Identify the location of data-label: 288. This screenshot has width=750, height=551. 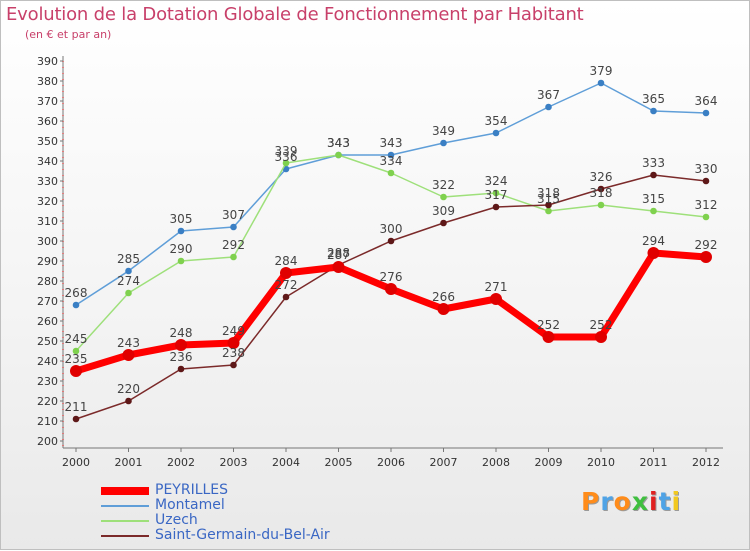
(338, 253).